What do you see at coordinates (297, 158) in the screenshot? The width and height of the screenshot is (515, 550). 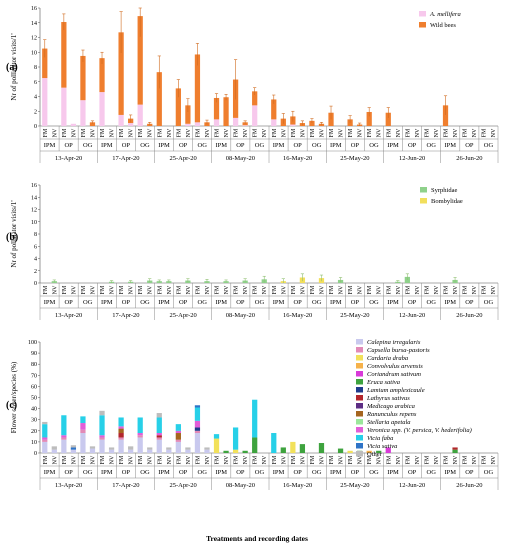 I see `x-date-label: 16-May-20` at bounding box center [297, 158].